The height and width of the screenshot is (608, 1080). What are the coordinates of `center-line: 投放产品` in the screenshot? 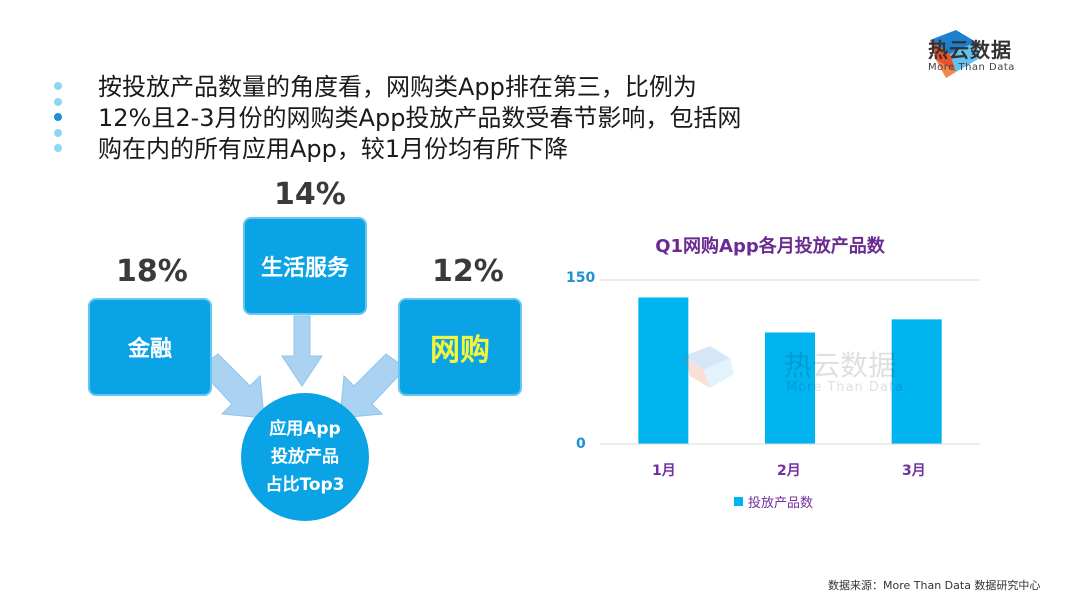 It's located at (304, 457).